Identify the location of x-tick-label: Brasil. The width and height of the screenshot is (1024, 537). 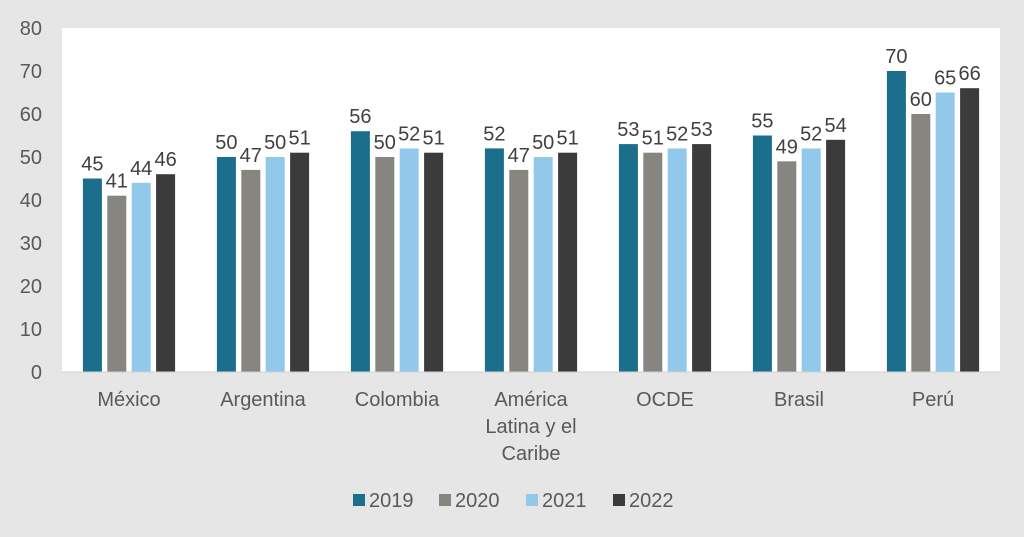
(799, 400).